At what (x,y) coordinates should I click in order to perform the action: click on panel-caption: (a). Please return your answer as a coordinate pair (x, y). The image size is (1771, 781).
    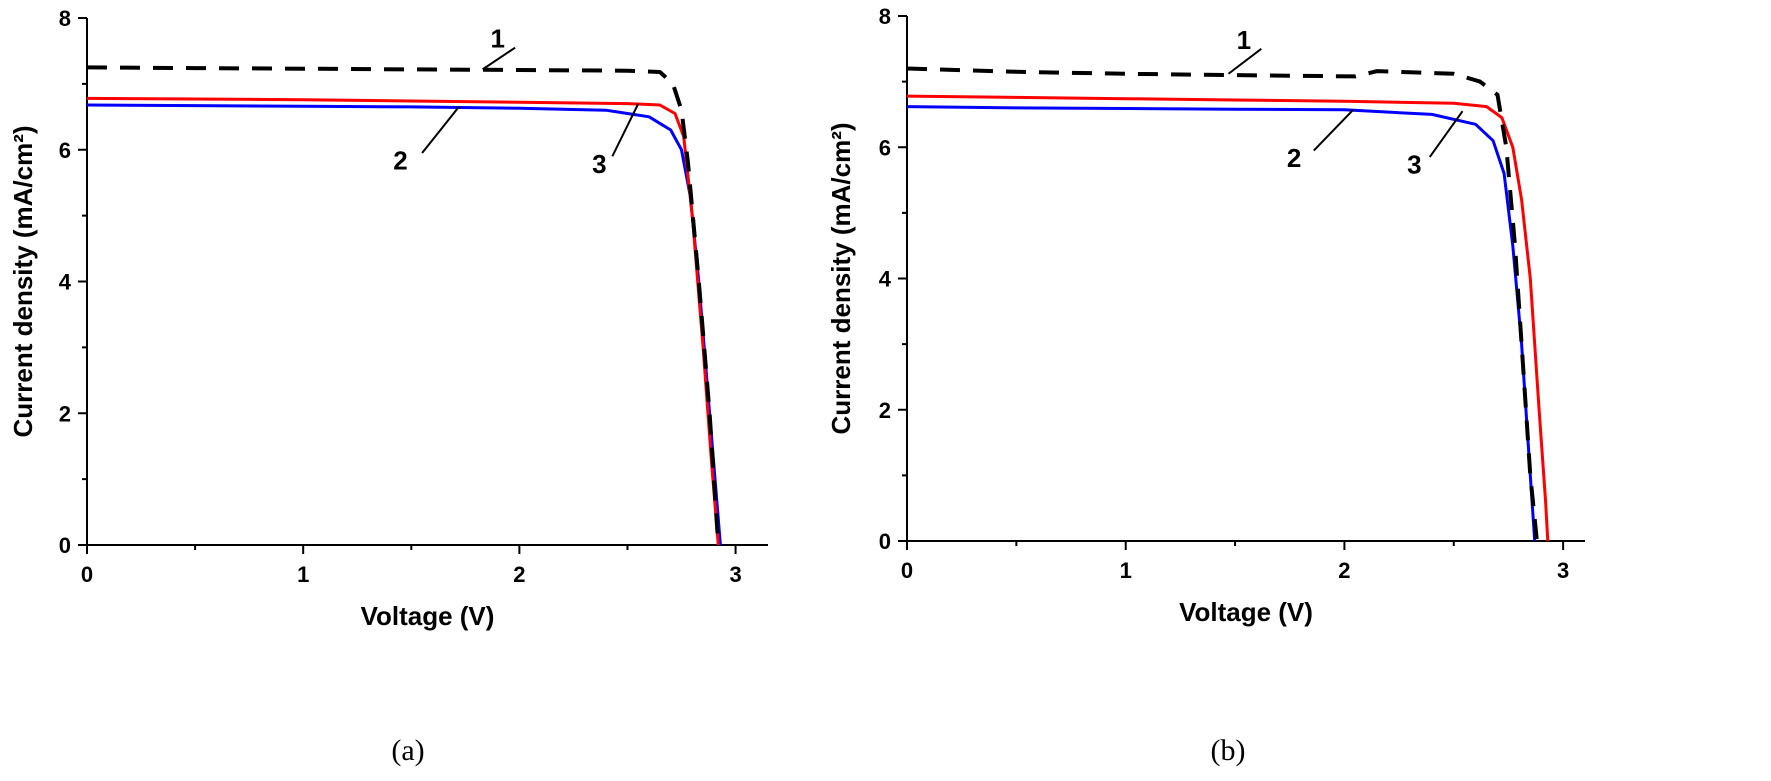
    Looking at the image, I should click on (407, 750).